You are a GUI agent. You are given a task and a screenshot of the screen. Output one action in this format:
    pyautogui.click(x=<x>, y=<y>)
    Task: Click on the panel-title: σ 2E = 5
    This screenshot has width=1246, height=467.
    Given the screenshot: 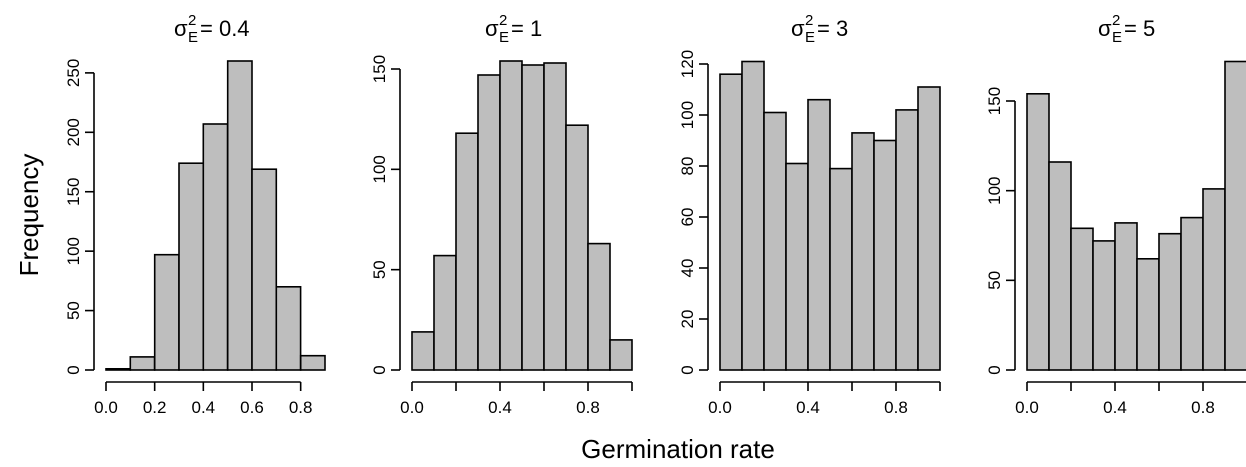 What is the action you would take?
    pyautogui.click(x=1126, y=29)
    